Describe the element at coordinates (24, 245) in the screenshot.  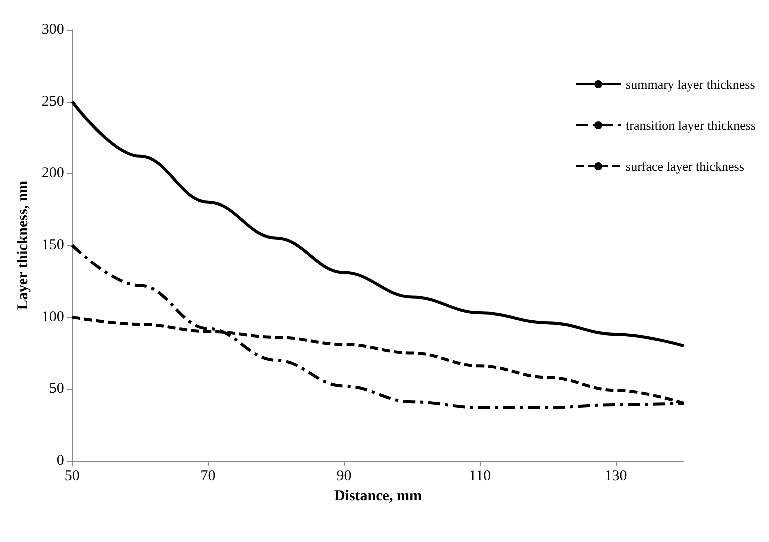
I see `y-axis-title: Layer thickness, nm` at that location.